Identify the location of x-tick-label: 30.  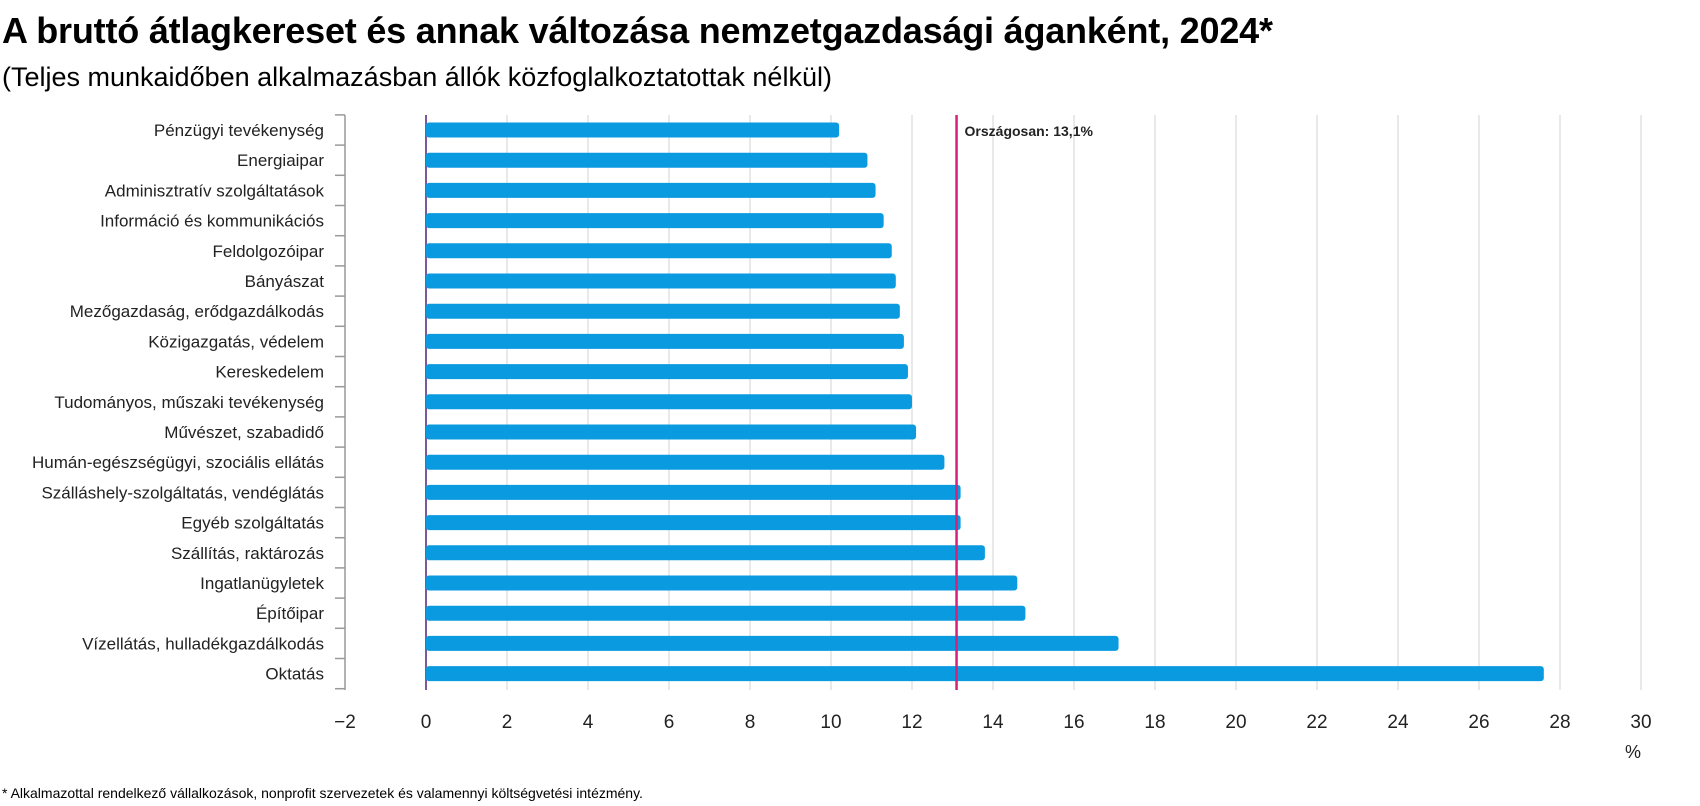
(1640, 722).